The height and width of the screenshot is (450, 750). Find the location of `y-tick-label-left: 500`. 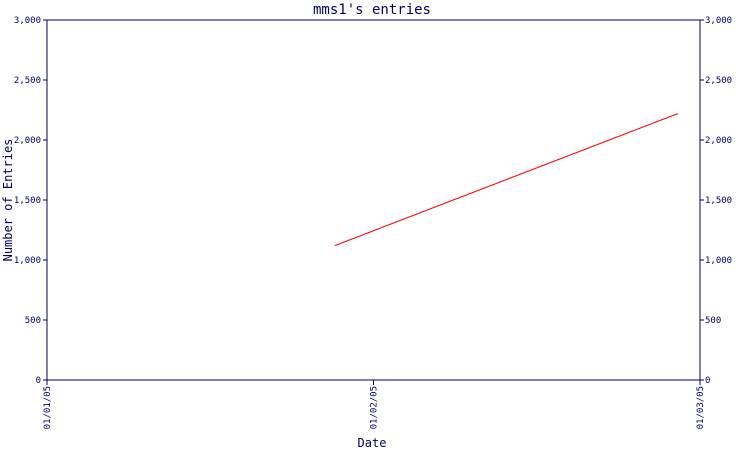

y-tick-label-left: 500 is located at coordinates (33, 321).